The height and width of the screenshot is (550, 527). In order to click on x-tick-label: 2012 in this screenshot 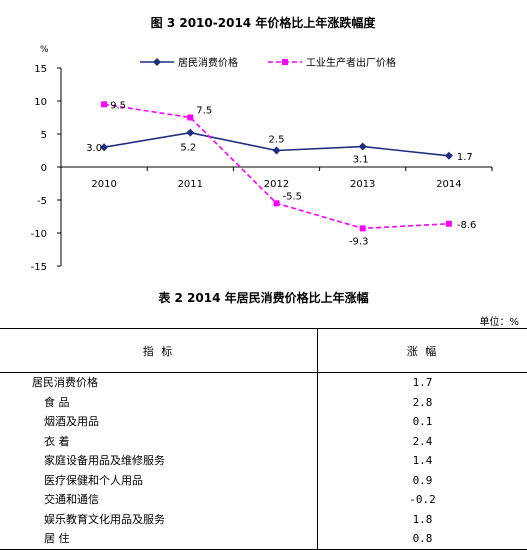, I will do `click(276, 184)`.